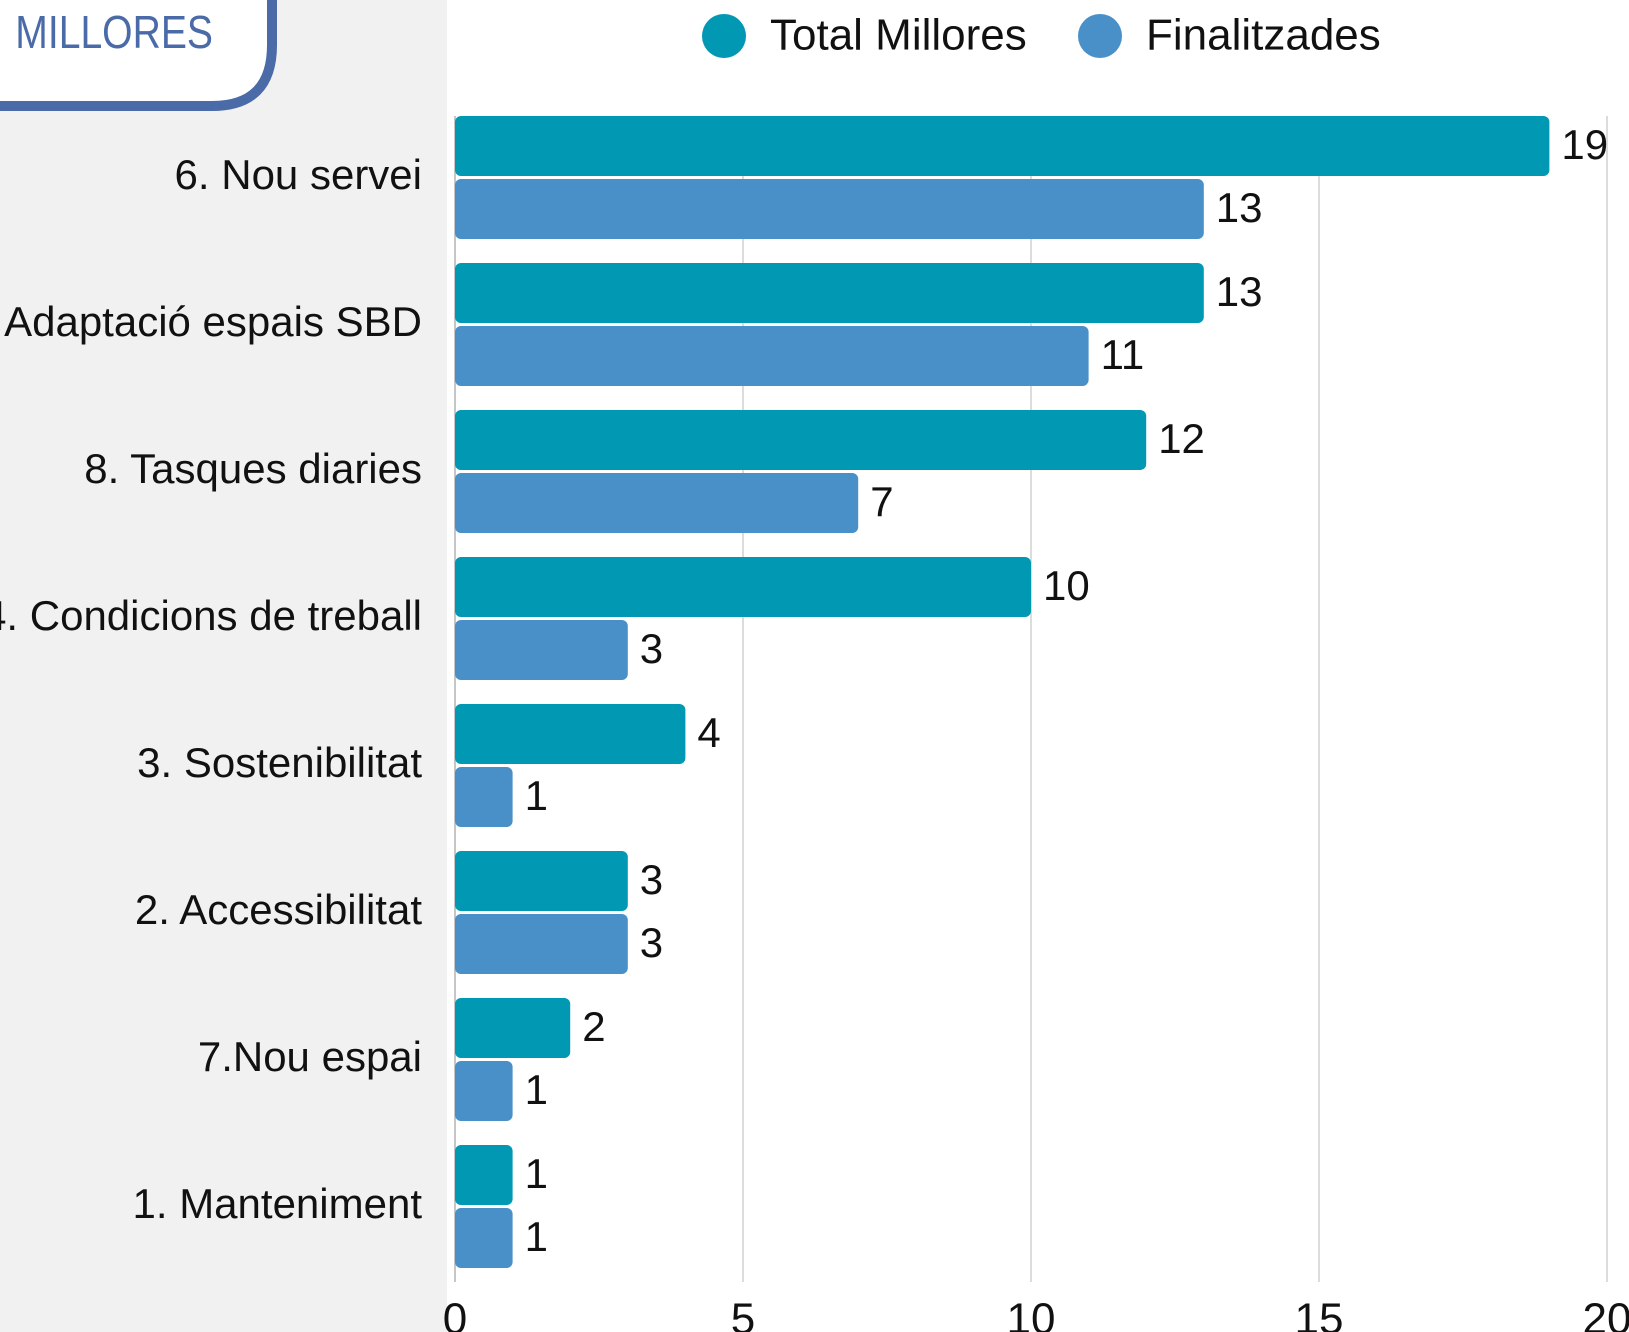 The height and width of the screenshot is (1332, 1629). What do you see at coordinates (278, 909) in the screenshot?
I see `y-tick-label: 2. Accessibilitat` at bounding box center [278, 909].